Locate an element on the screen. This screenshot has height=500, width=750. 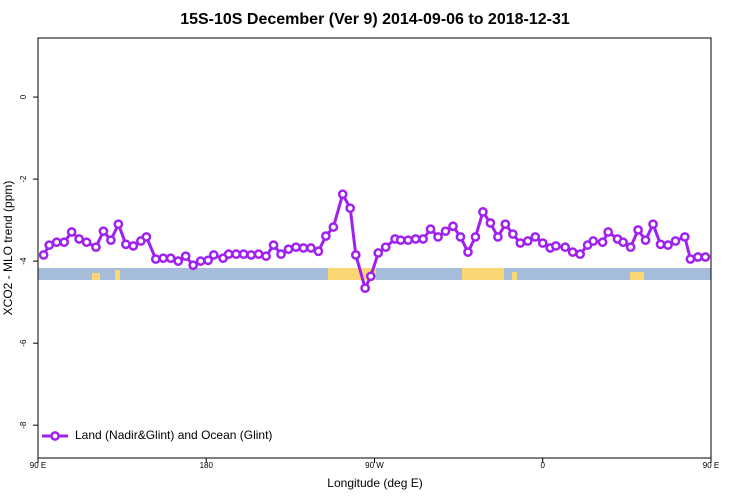
y-tick-label: 0 is located at coordinates (23, 96).